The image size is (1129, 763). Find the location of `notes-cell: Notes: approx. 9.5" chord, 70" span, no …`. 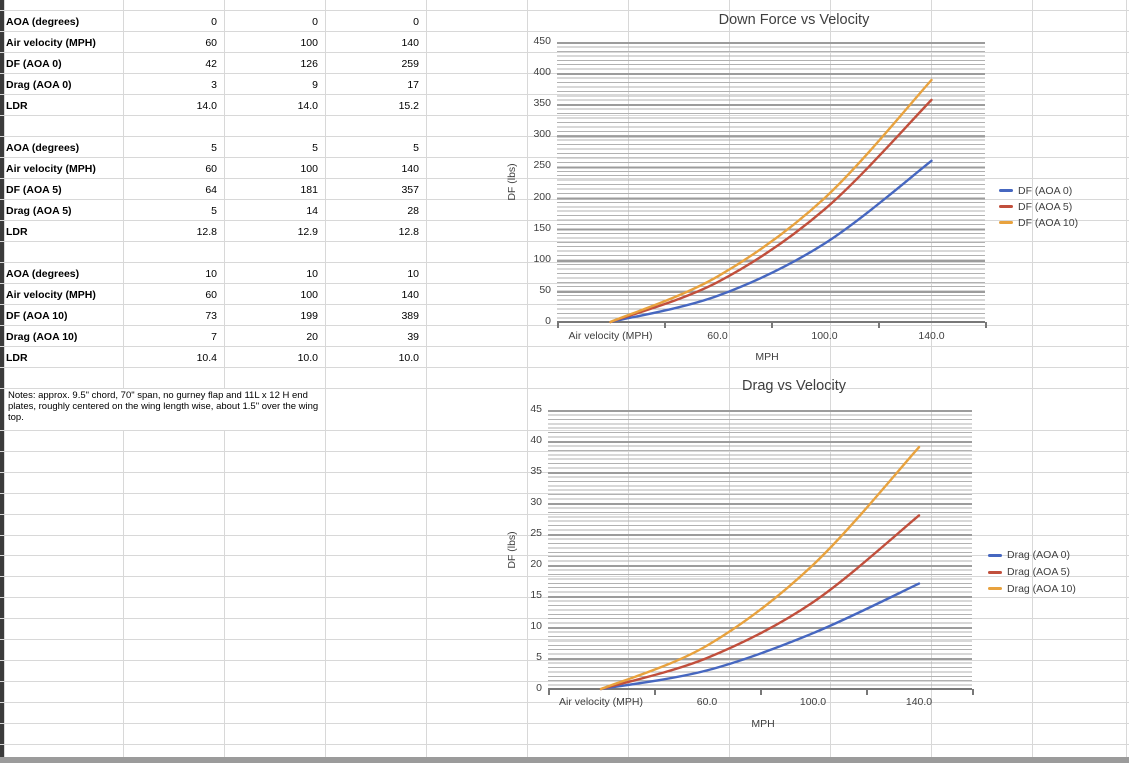

notes-cell: Notes: approx. 9.5" chord, 70" span, no … is located at coordinates (165, 409).